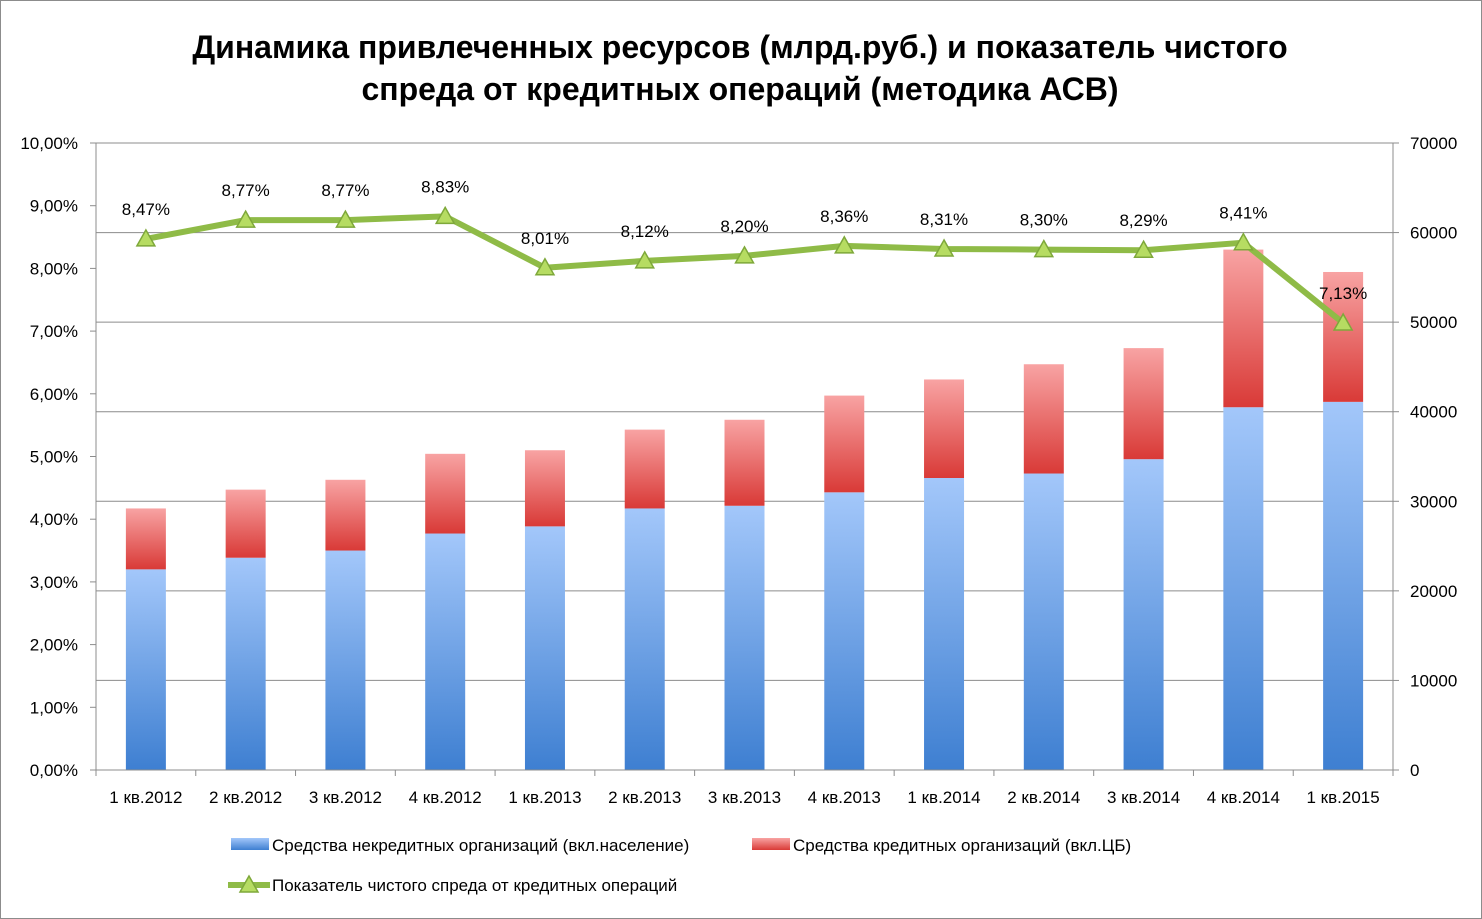 Image resolution: width=1482 pixels, height=919 pixels. I want to click on left-axis-tick-label: 9,00%, so click(54, 206).